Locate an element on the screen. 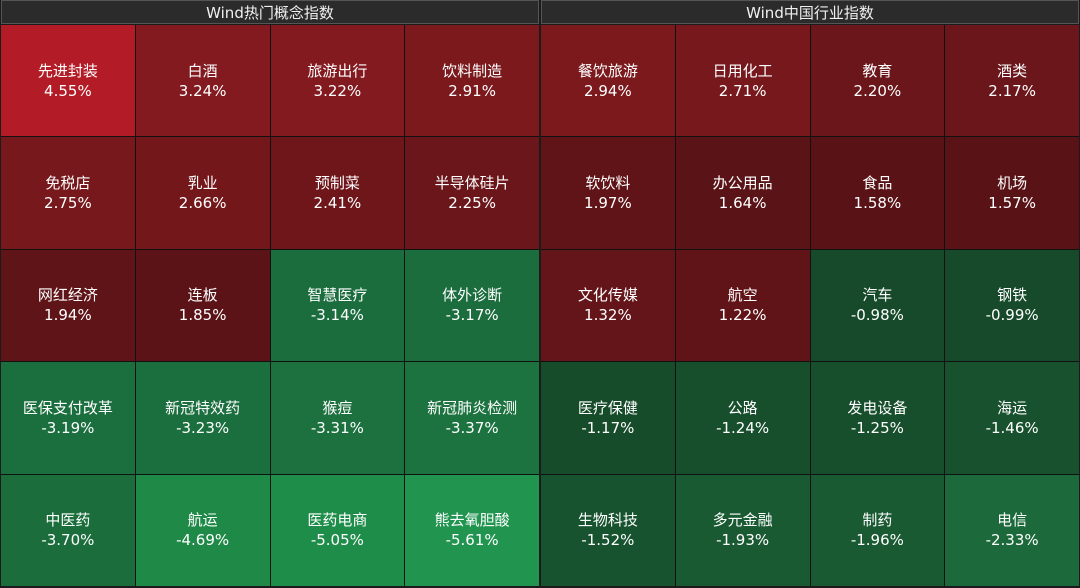  tile-name: 新冠肺炎检测 is located at coordinates (472, 407).